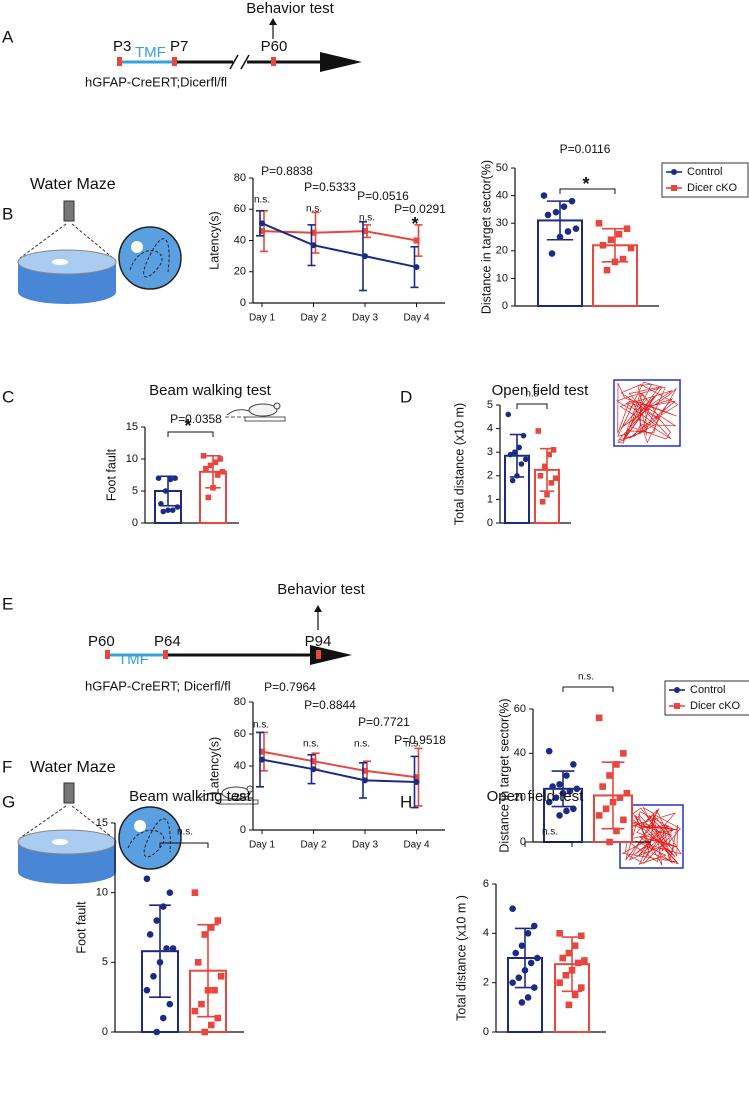 The height and width of the screenshot is (1095, 749). Describe the element at coordinates (486, 983) in the screenshot. I see `y-tick-label: 2` at that location.